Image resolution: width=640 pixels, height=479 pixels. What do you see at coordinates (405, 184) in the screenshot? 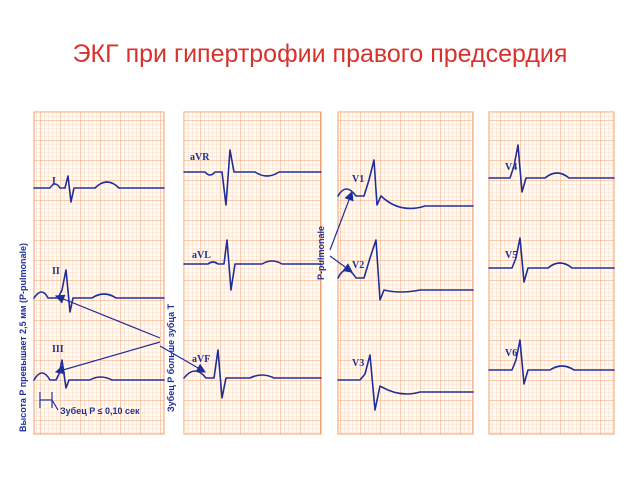
I see `trace-lead-V1` at bounding box center [405, 184].